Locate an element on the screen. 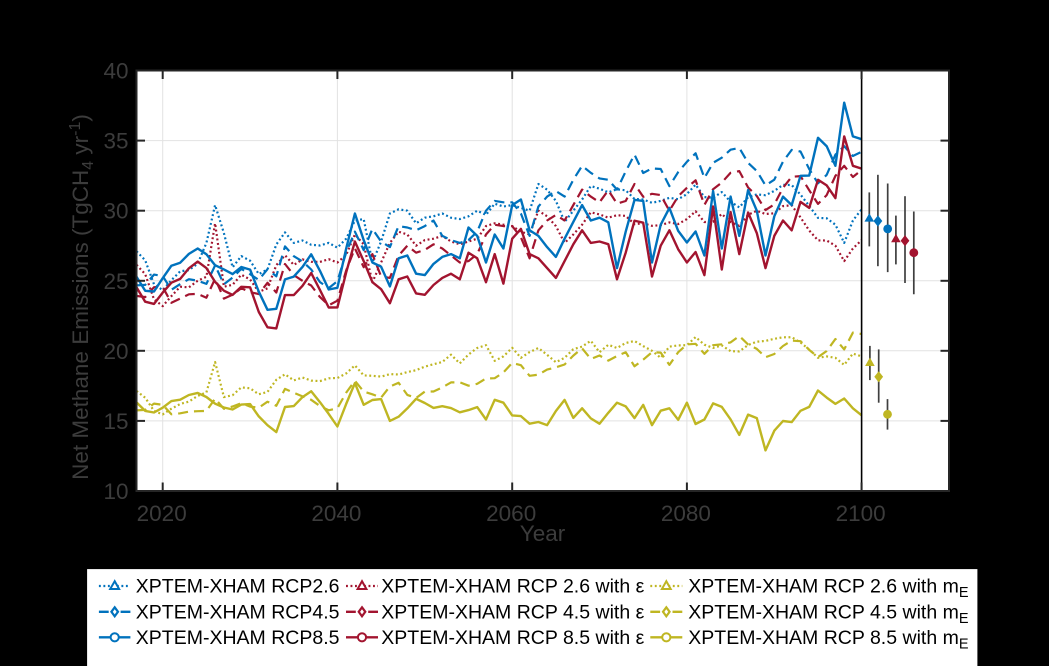 Image resolution: width=1049 pixels, height=666 pixels. svg-text: 2060 is located at coordinates (511, 513).